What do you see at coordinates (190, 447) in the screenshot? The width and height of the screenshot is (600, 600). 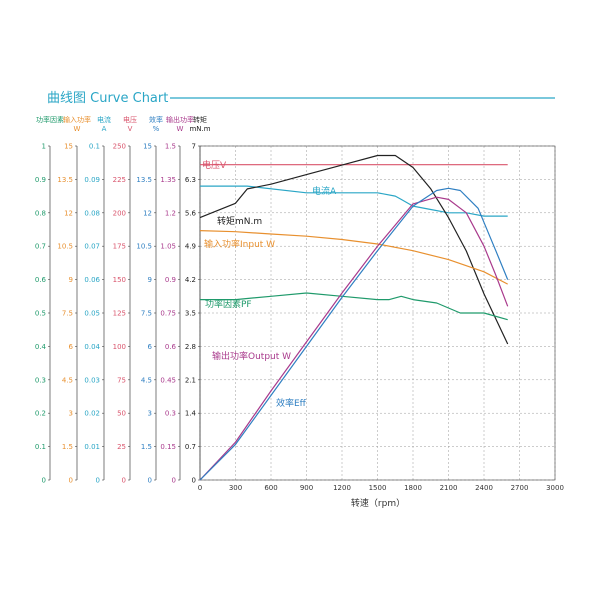 I see `y-tick-label: 0.7` at bounding box center [190, 447].